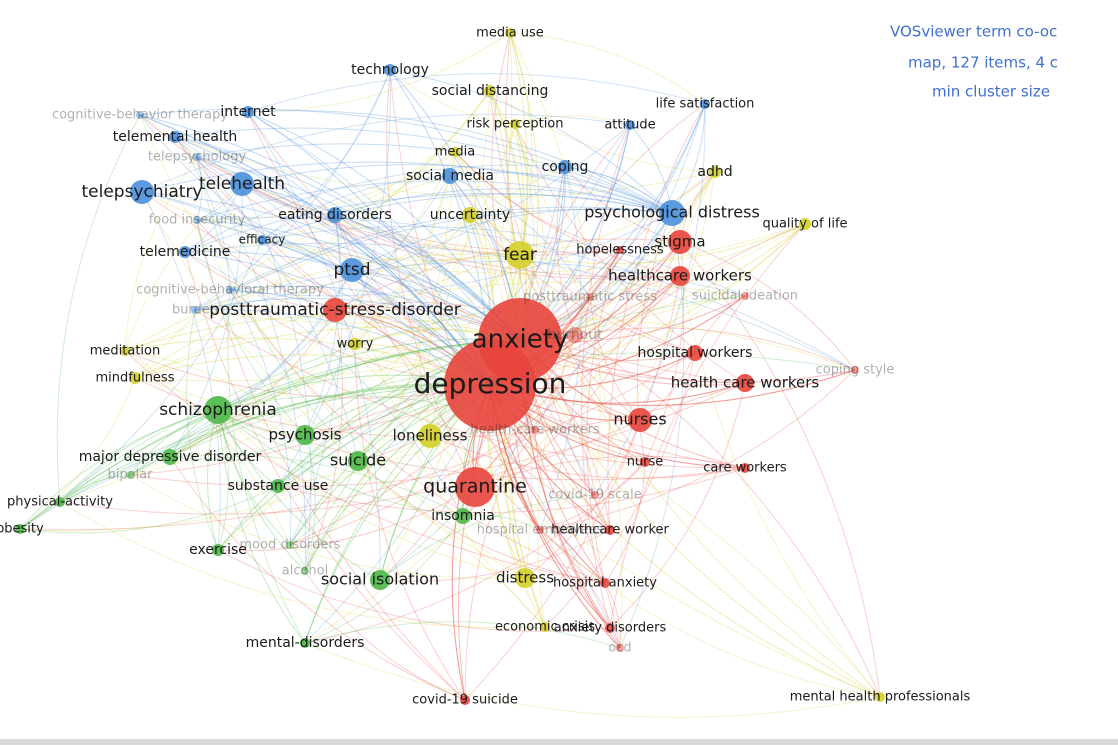 The height and width of the screenshot is (745, 1118). Describe the element at coordinates (610, 628) in the screenshot. I see `node-label: anxiety disorders` at that location.